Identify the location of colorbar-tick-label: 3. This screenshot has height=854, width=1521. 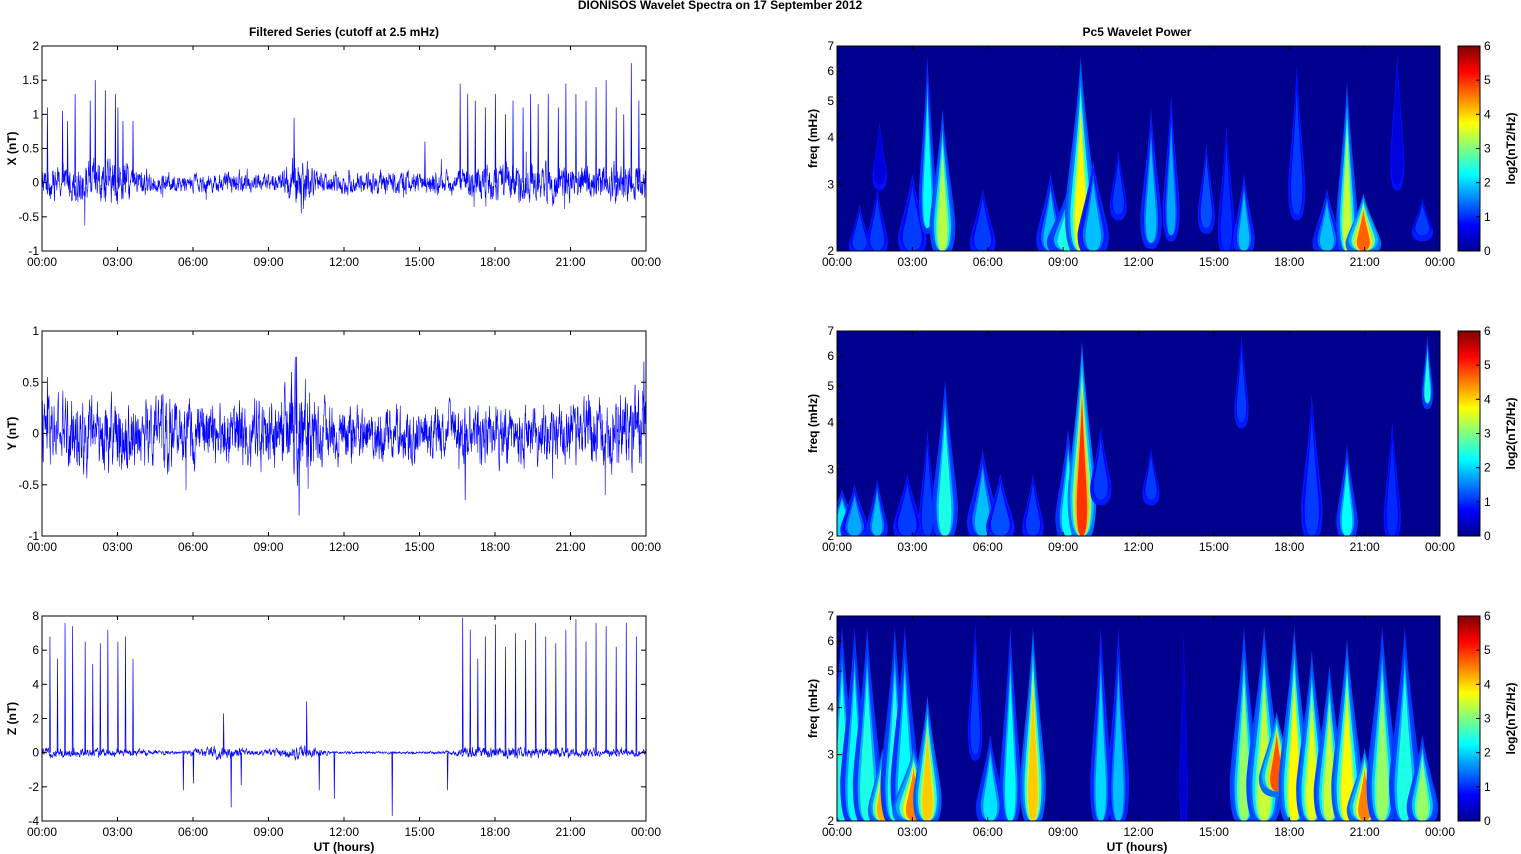
(1487, 719).